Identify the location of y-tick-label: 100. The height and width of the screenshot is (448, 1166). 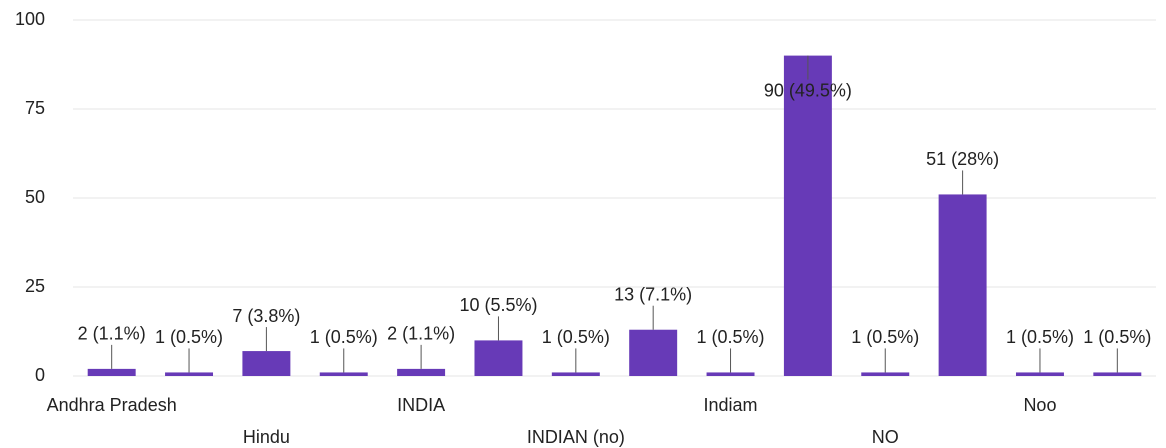
(30, 19).